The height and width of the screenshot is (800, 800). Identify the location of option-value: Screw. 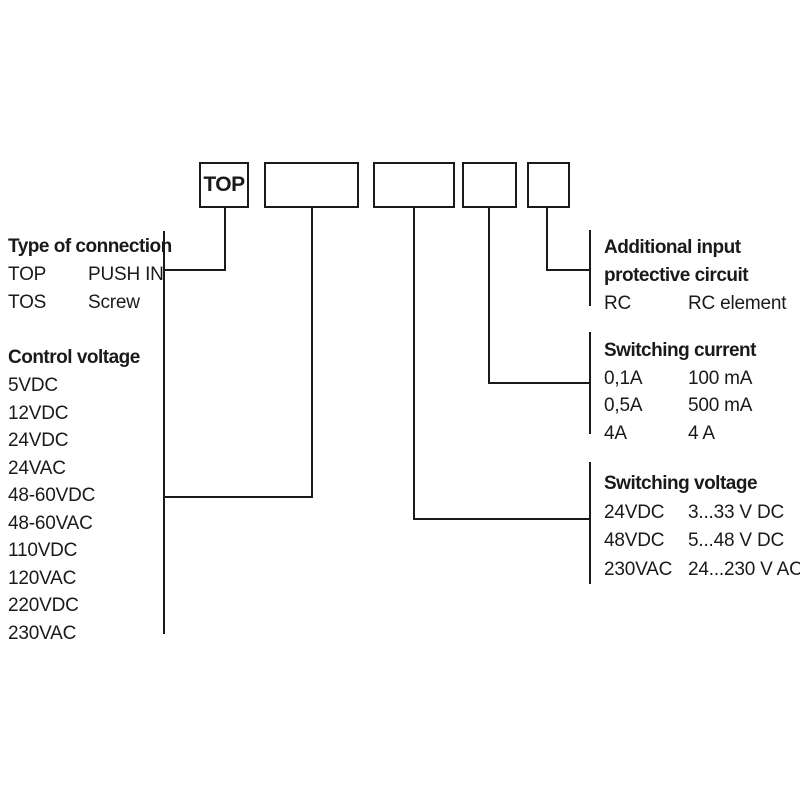
(114, 302).